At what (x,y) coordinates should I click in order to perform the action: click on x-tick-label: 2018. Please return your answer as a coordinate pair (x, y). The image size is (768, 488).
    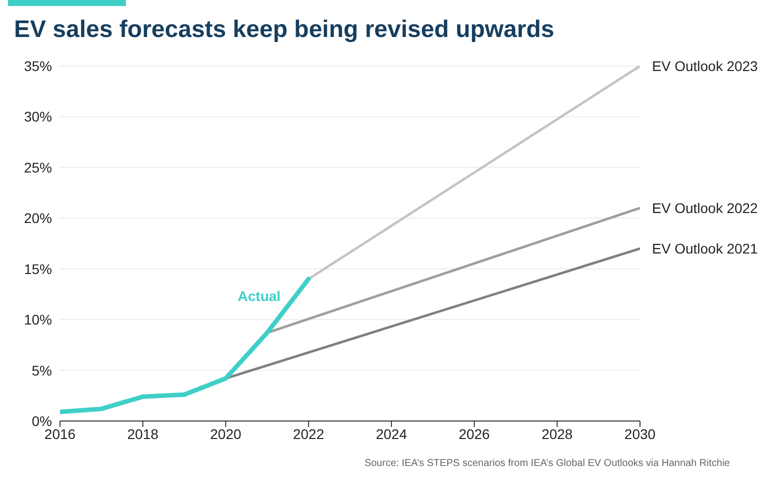
    Looking at the image, I should click on (143, 434).